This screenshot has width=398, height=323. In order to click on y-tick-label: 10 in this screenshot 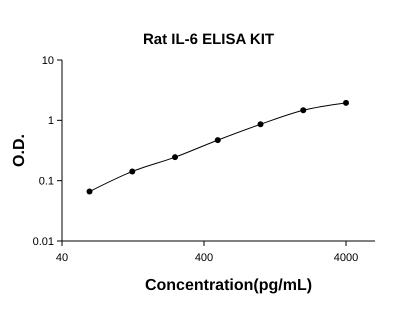, I will do `click(48, 60)`.